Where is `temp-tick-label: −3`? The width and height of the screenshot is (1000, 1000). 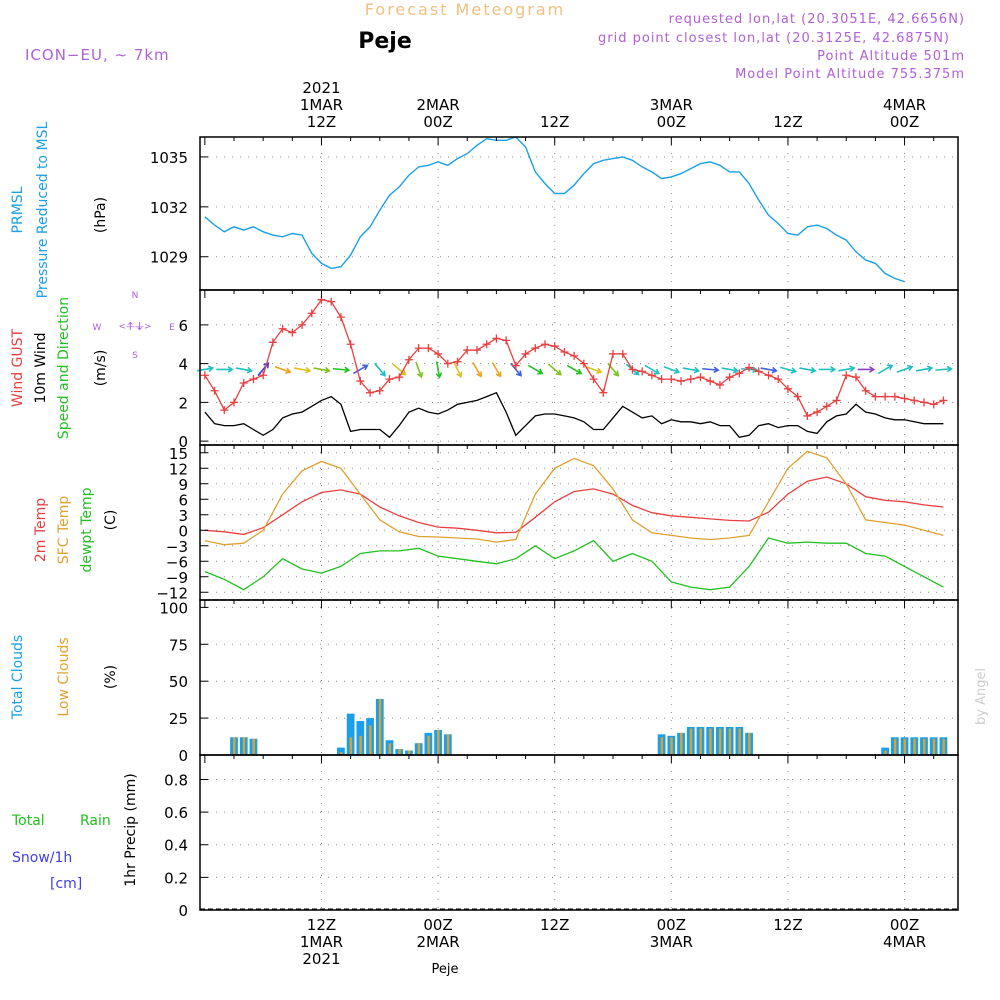
temp-tick-label: −3 is located at coordinates (177, 547).